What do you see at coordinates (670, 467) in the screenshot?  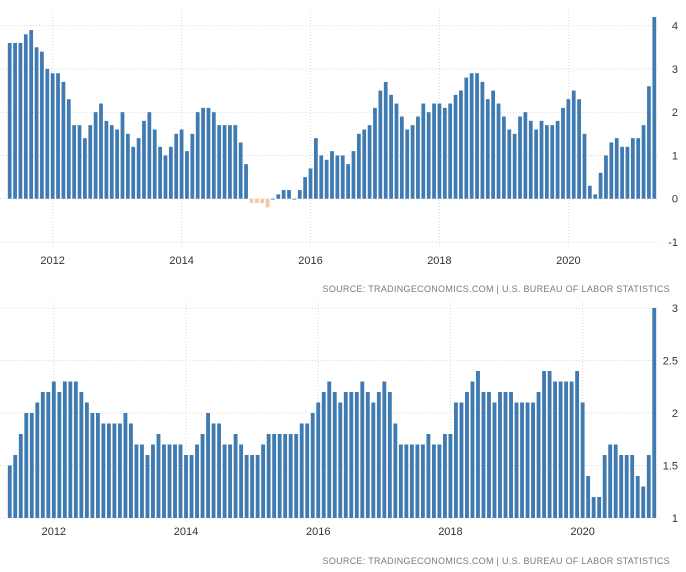 I see `y-tick-label: 1.5` at bounding box center [670, 467].